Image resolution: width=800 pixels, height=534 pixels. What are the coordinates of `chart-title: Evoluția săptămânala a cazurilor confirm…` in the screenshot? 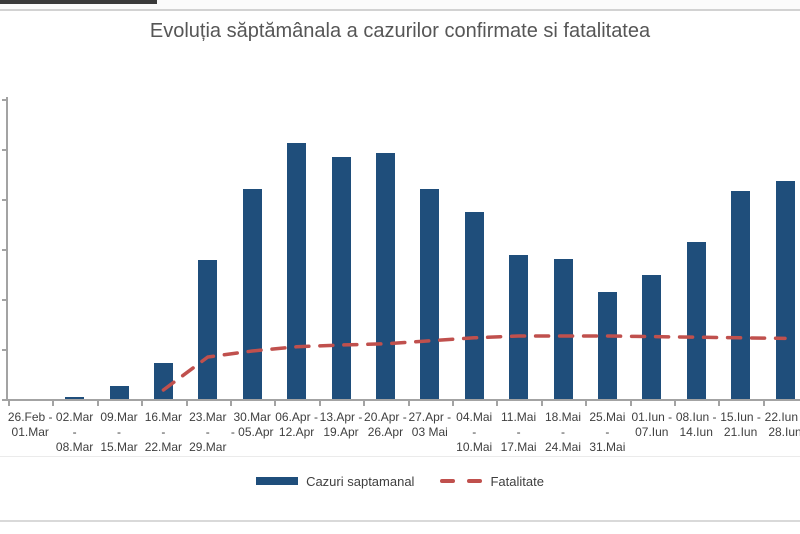 It's located at (400, 31).